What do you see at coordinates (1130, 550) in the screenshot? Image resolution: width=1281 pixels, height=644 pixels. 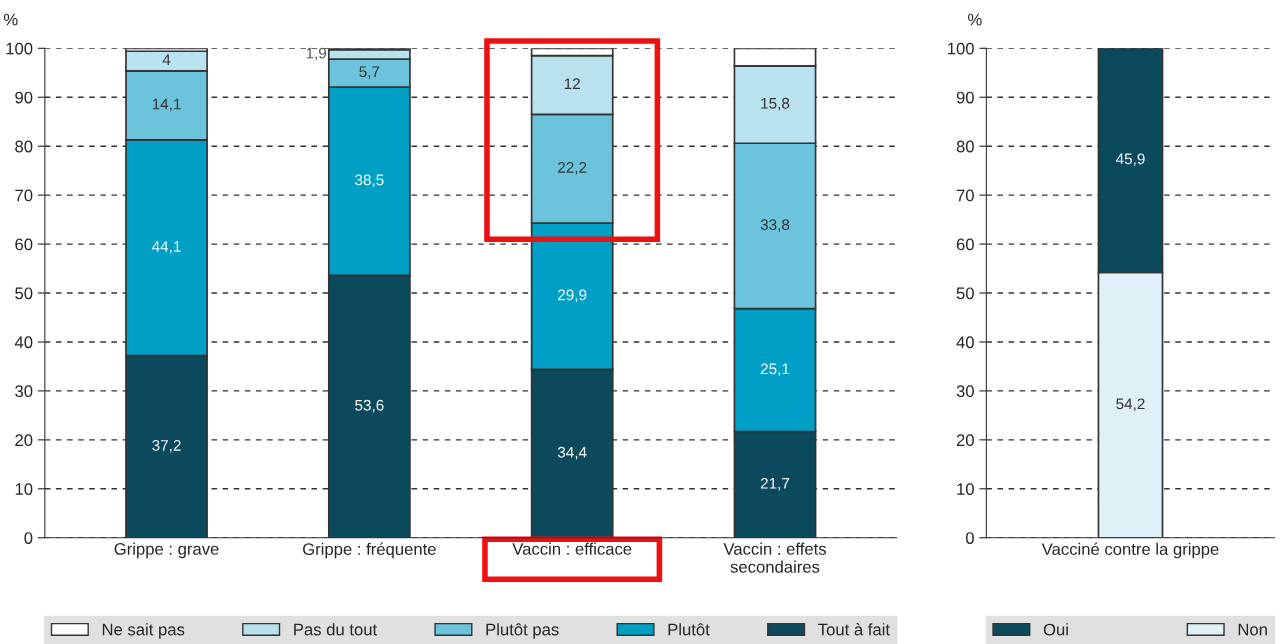 I see `x-tick-label: Vacciné contre la grippe` at bounding box center [1130, 550].